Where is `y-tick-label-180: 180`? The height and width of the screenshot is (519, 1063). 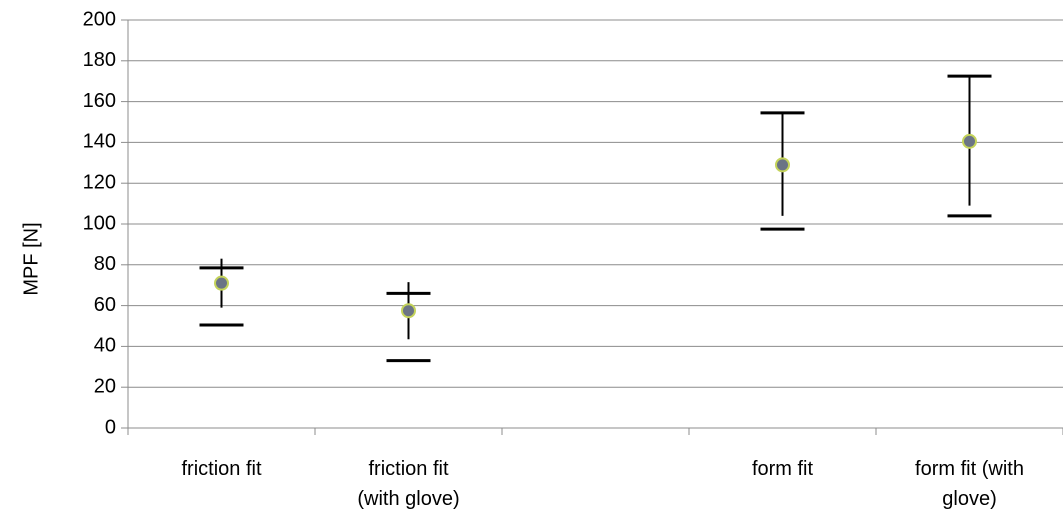
y-tick-label-180: 180 is located at coordinates (99, 60).